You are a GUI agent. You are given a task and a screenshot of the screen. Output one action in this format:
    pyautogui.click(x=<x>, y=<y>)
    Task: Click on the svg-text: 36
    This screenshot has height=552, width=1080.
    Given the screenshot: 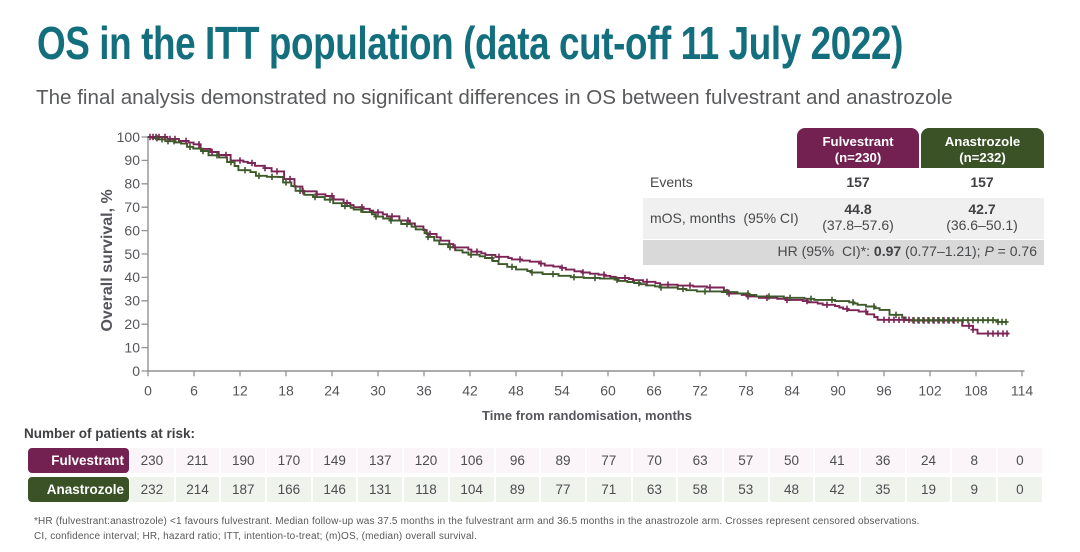 What is the action you would take?
    pyautogui.click(x=424, y=391)
    